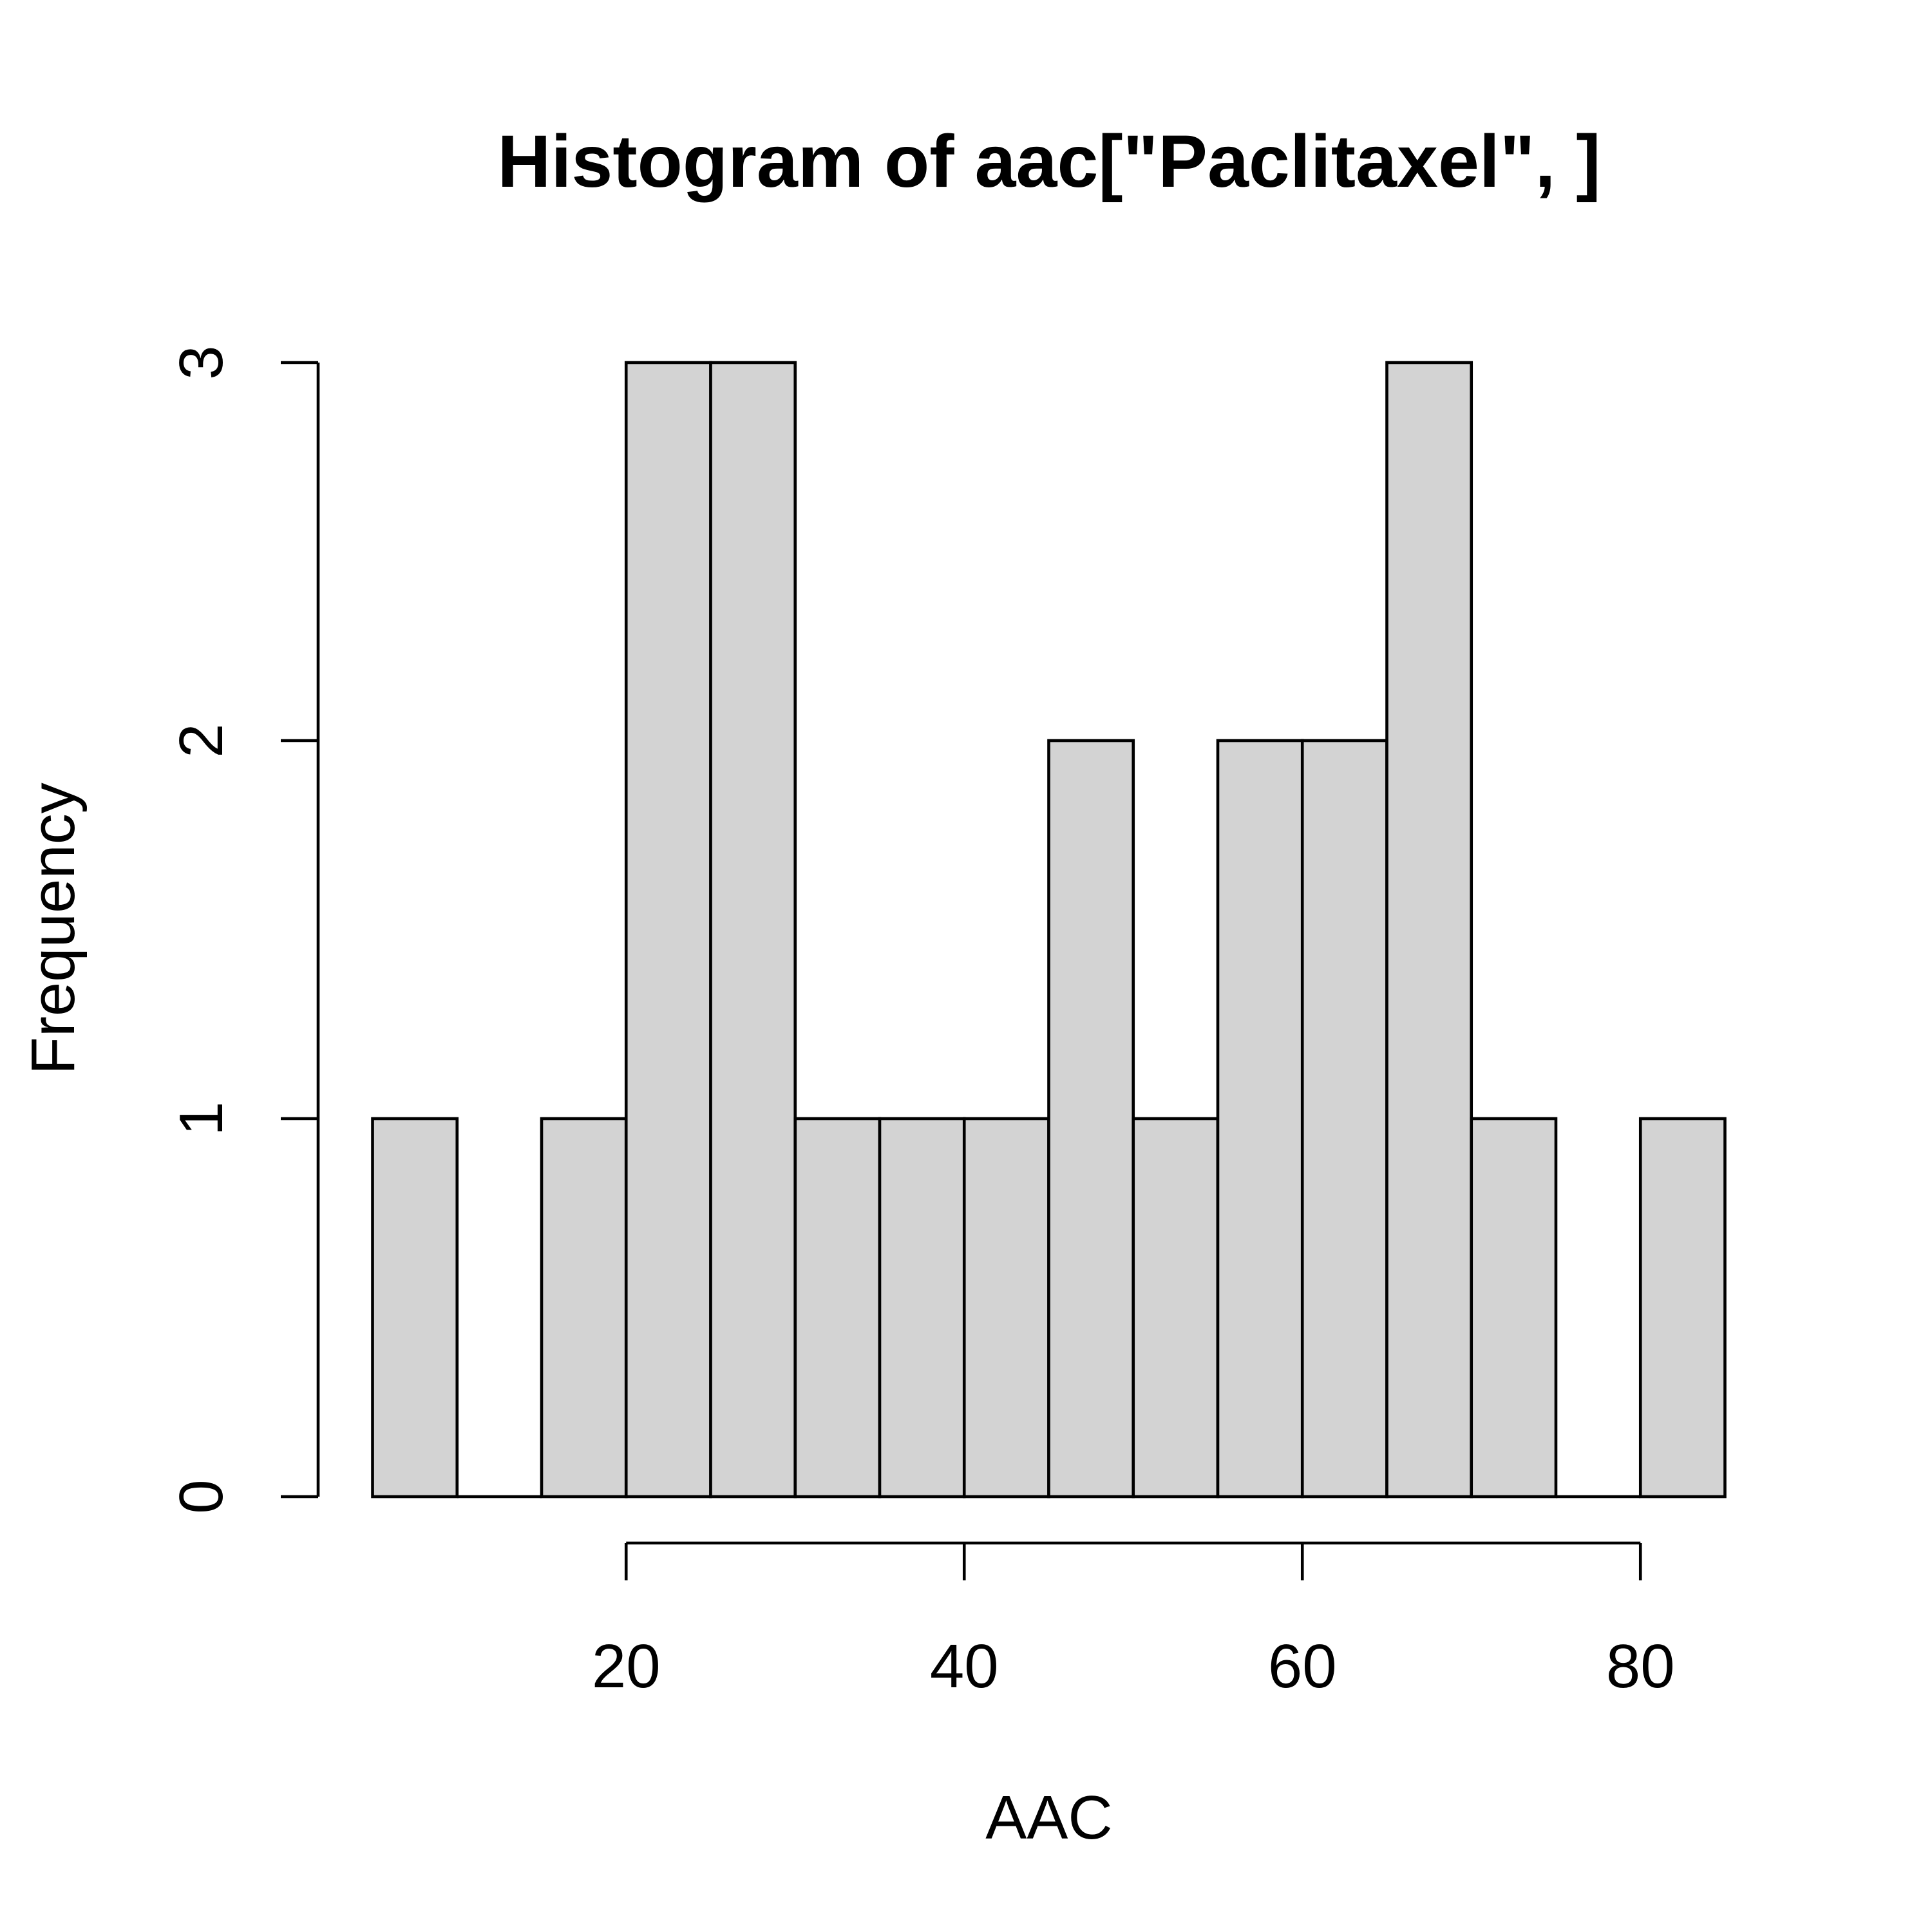 This screenshot has width=1932, height=1932. What do you see at coordinates (965, 1667) in the screenshot?
I see `x-tick-label: 40` at bounding box center [965, 1667].